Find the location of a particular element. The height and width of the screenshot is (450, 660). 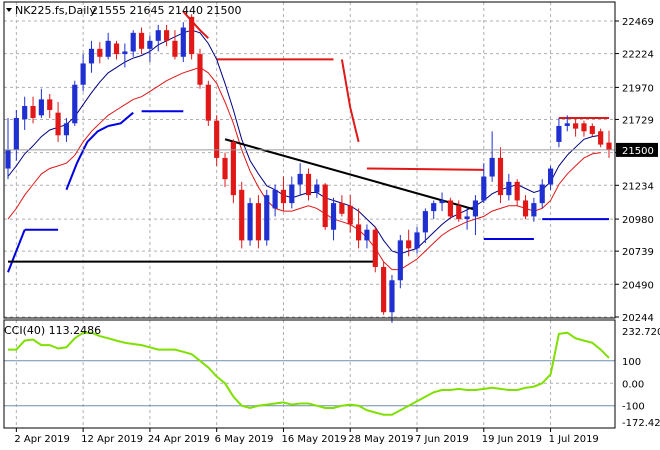

dropdown-arrow-icon is located at coordinates (9, 10).